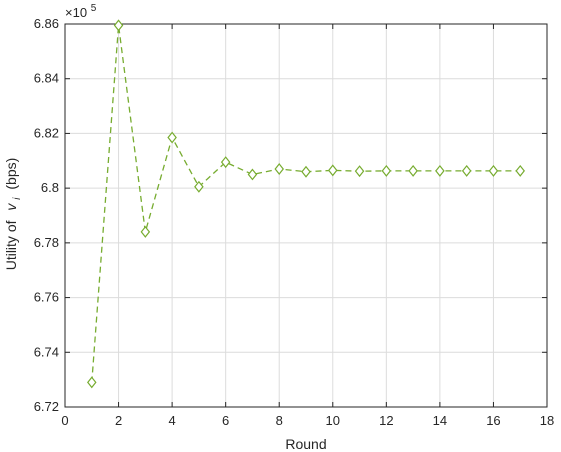  What do you see at coordinates (50, 187) in the screenshot?
I see `y-tick-label: 6.8` at bounding box center [50, 187].